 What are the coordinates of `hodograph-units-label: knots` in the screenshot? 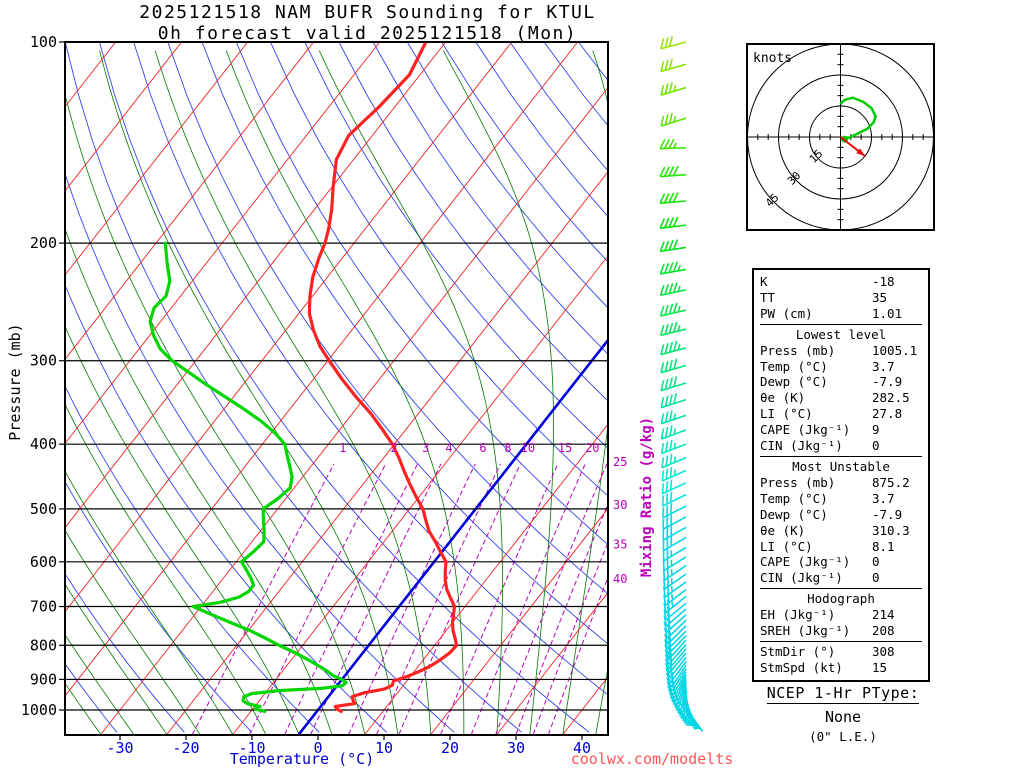 It's located at (772, 58).